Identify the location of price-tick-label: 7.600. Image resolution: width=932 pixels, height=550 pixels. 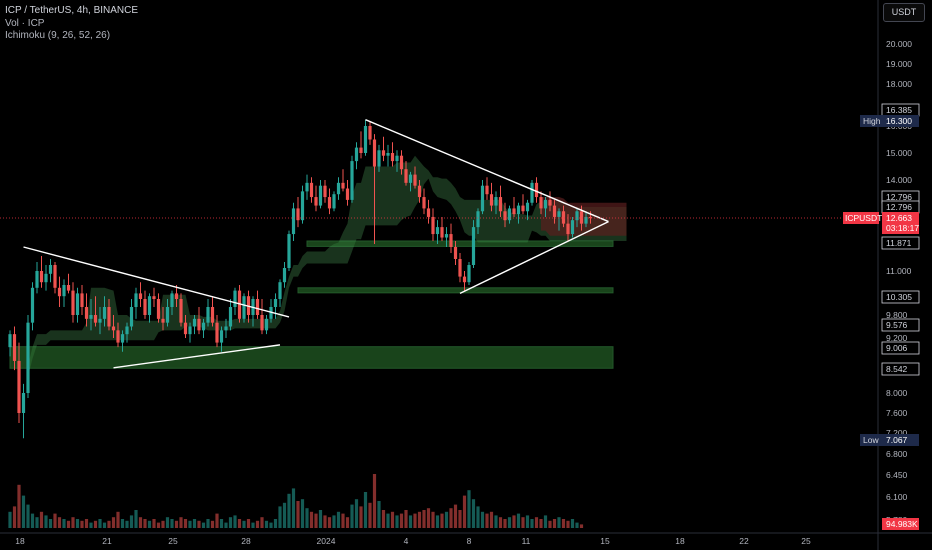
(897, 413).